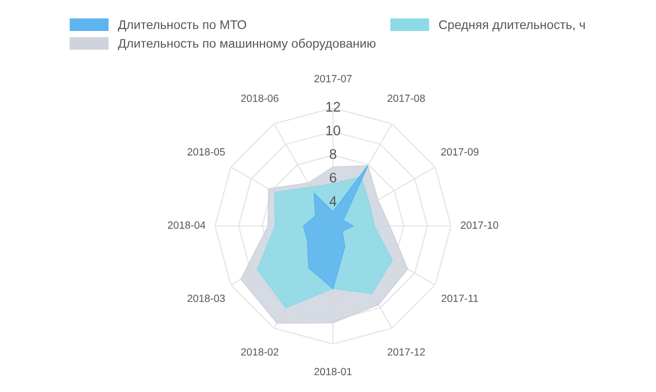 The height and width of the screenshot is (392, 656). Describe the element at coordinates (206, 152) in the screenshot. I see `spoke-label: 2018-05` at that location.